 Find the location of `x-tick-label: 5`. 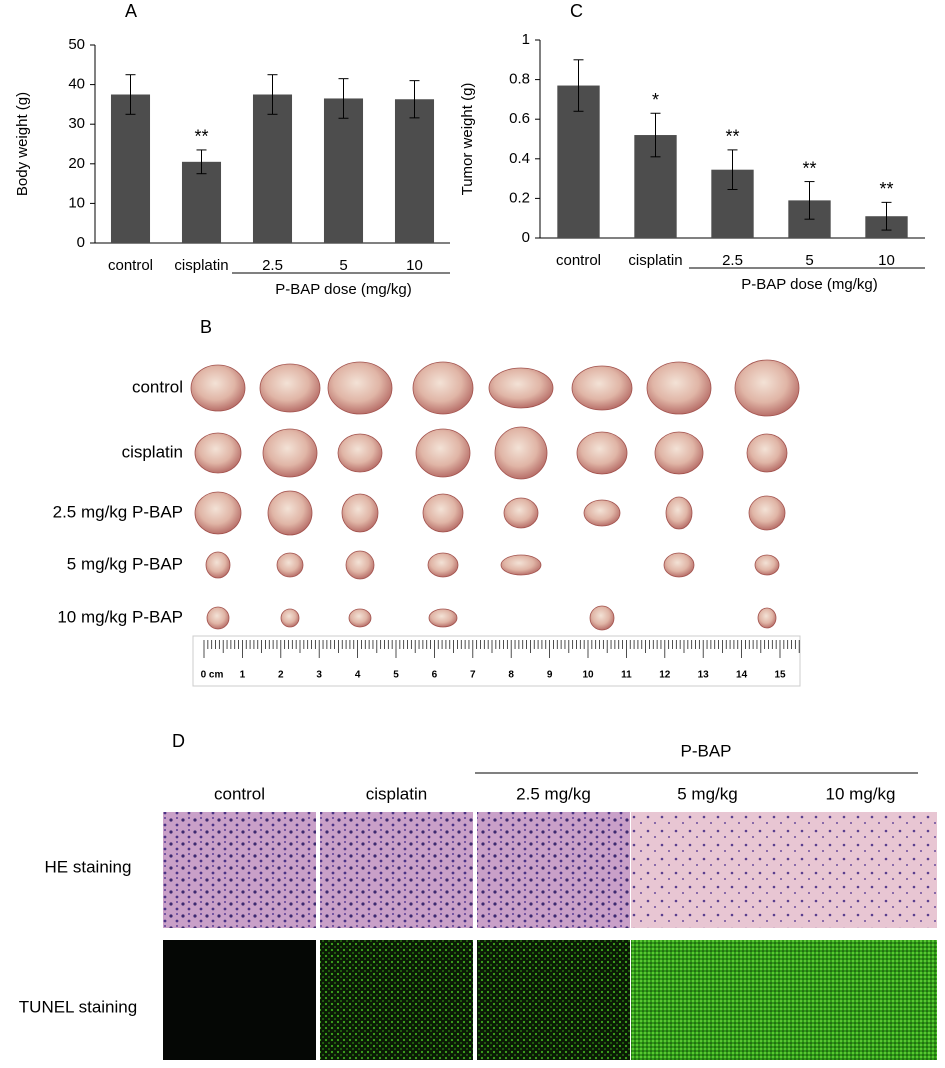

x-tick-label: 5 is located at coordinates (343, 265).